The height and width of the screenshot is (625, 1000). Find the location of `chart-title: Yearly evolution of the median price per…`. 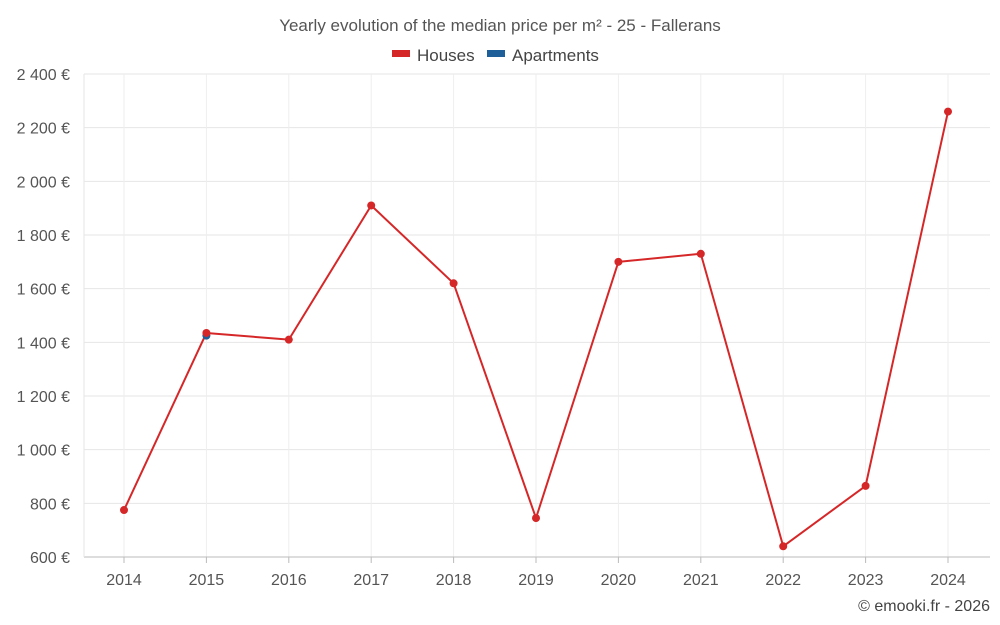

chart-title: Yearly evolution of the median price per… is located at coordinates (500, 25).